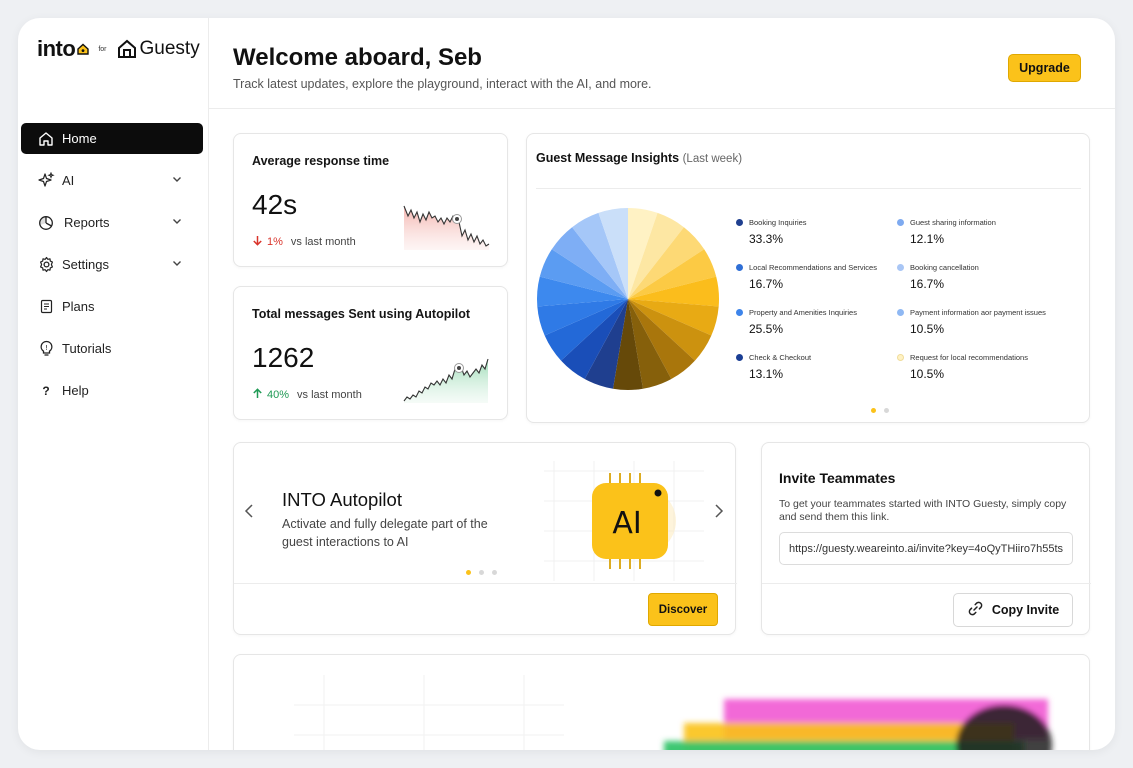 The image size is (1133, 768). What do you see at coordinates (46, 307) in the screenshot?
I see `clipboard-icon` at bounding box center [46, 307].